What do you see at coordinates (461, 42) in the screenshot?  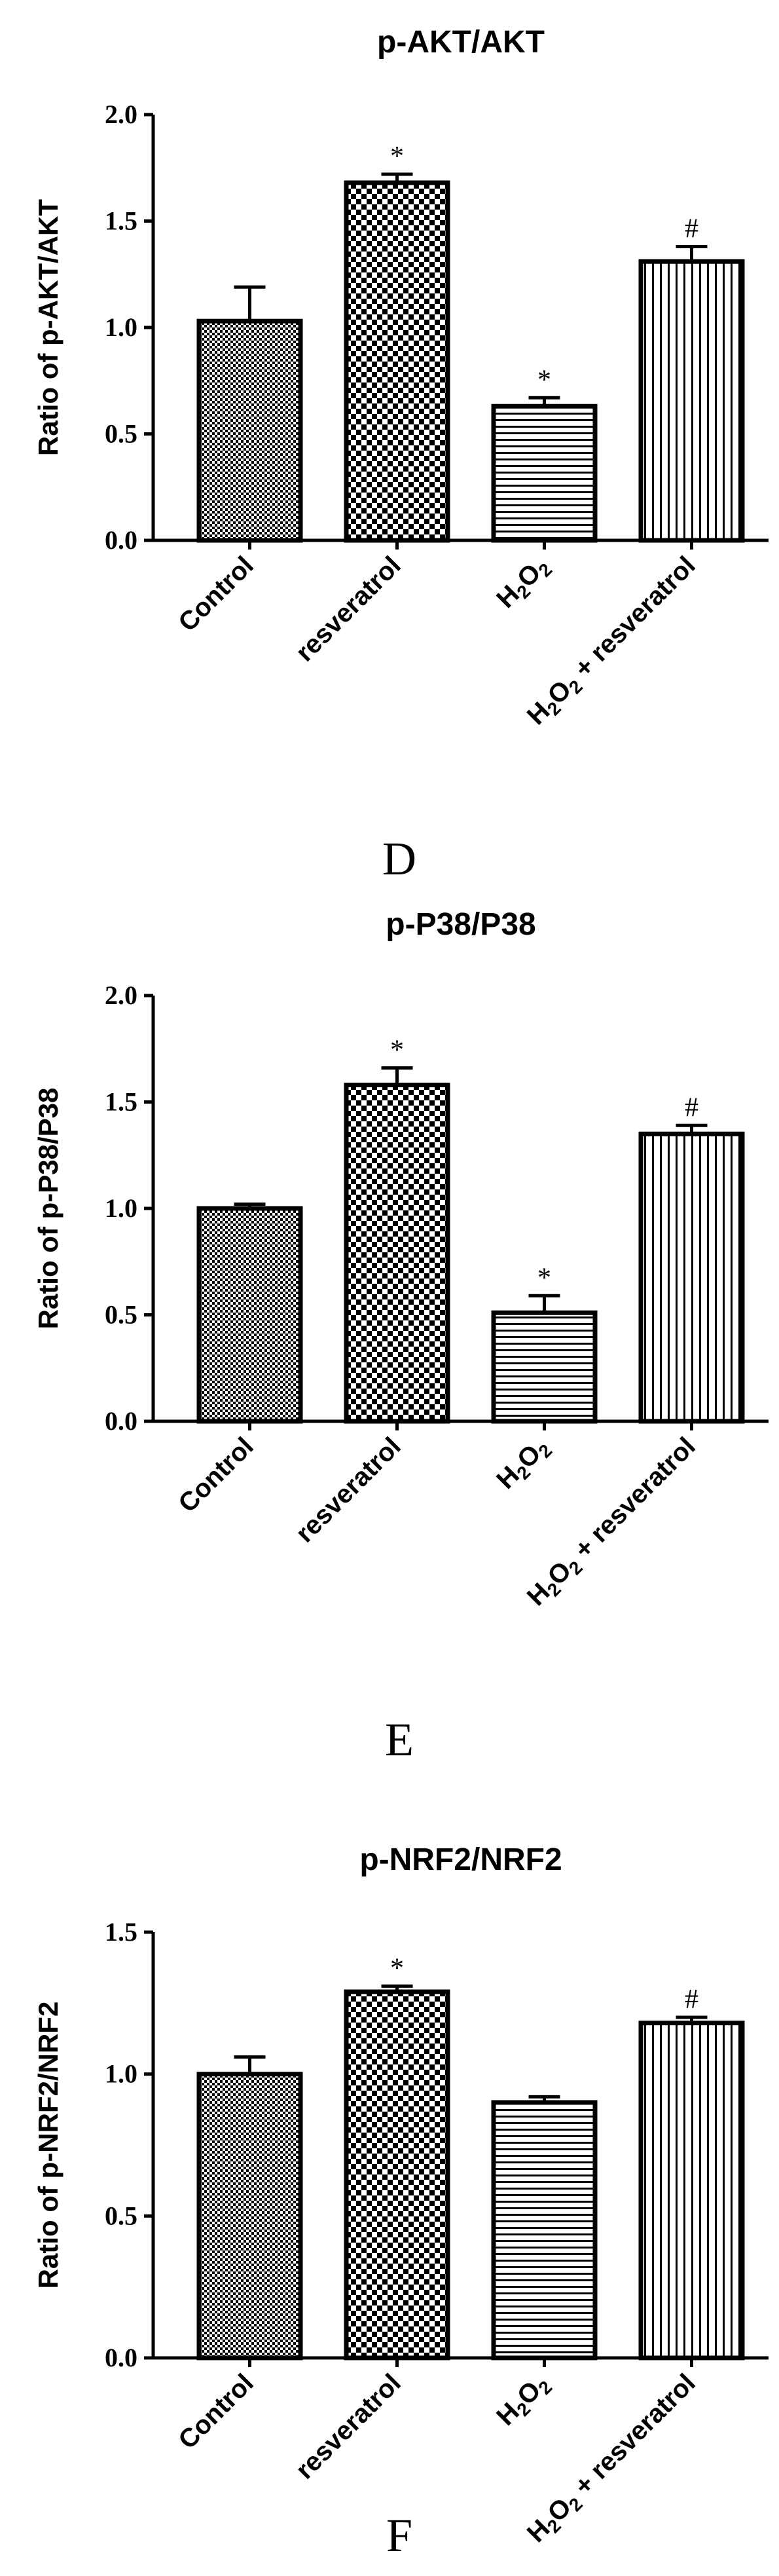 I see `chart-title: p-AKT/AKT` at bounding box center [461, 42].